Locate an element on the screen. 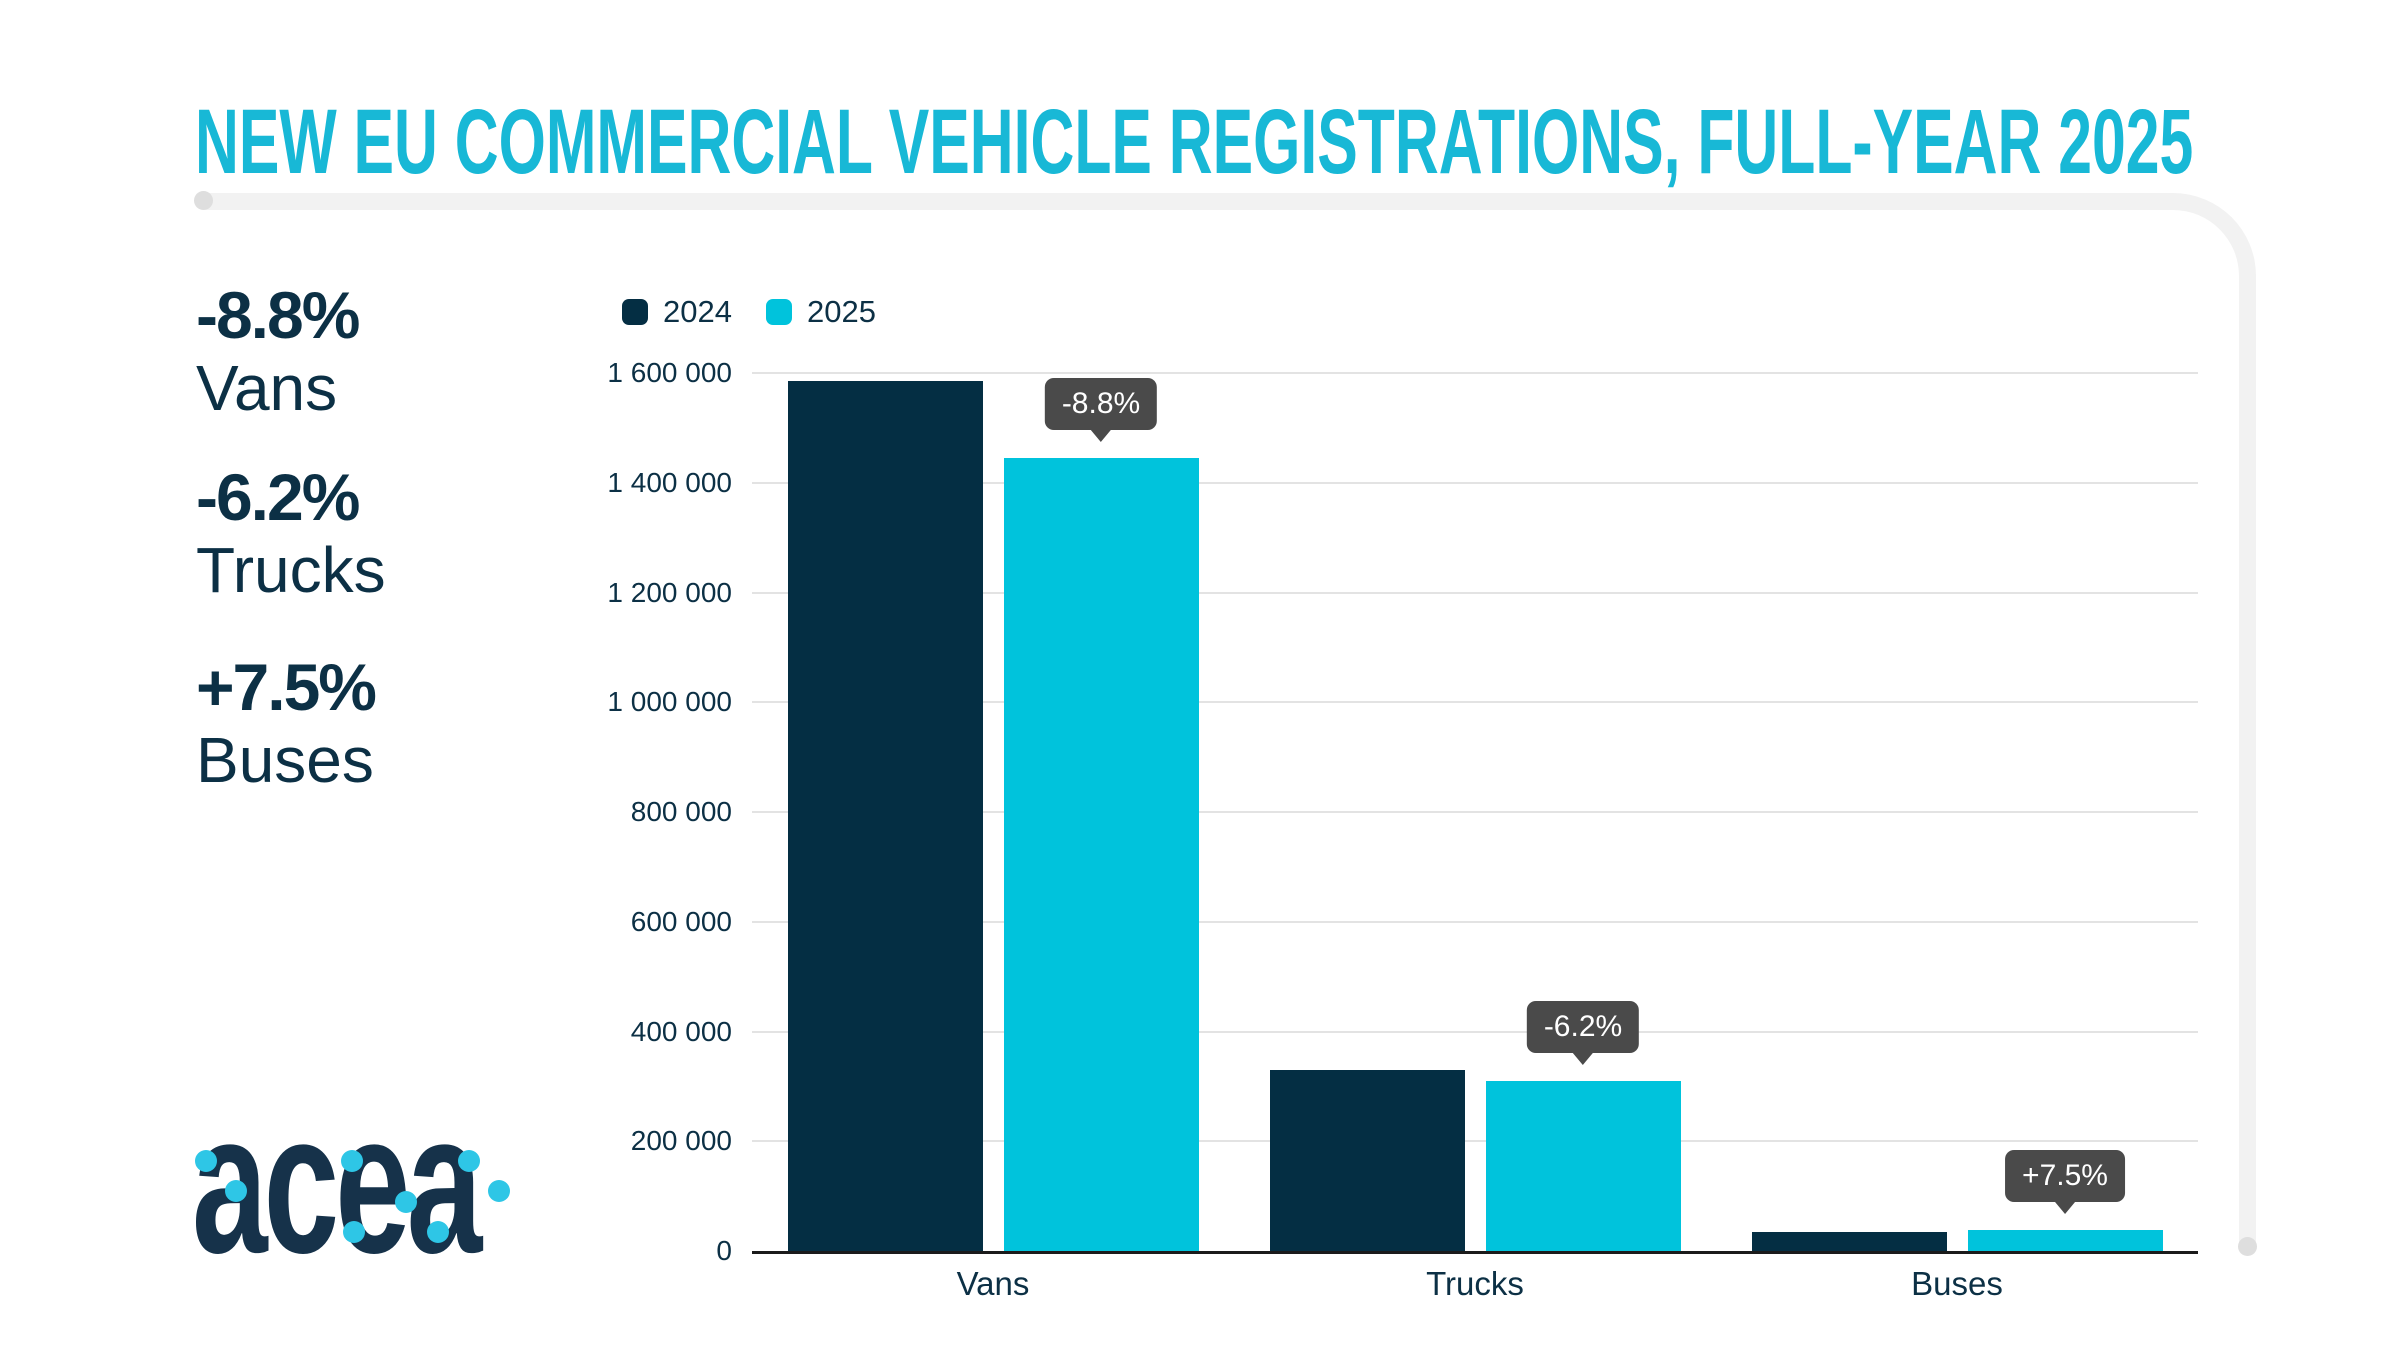  change-tooltip-vans: -8.8% is located at coordinates (1101, 403).